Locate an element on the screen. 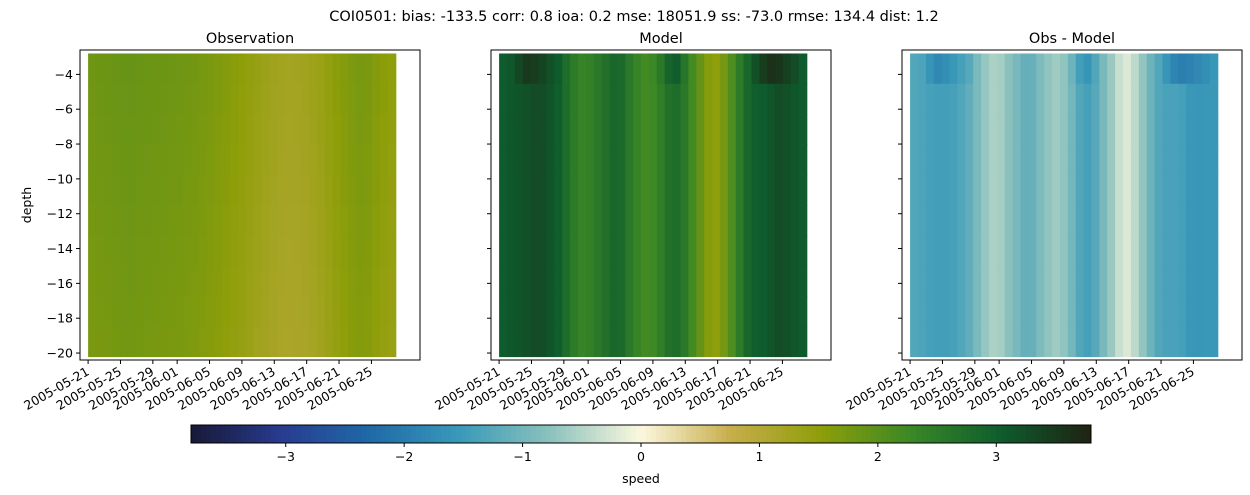 This screenshot has height=495, width=1250. colorbar-tick-label: −1 is located at coordinates (522, 456).